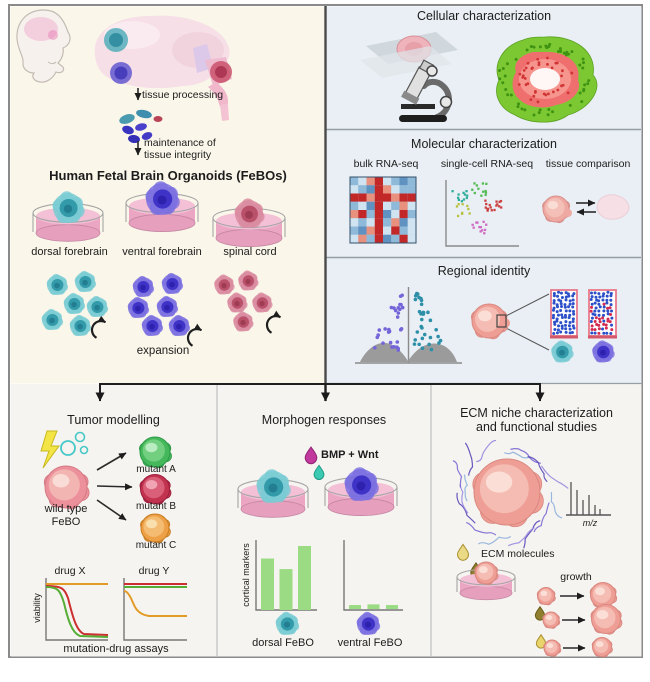  What do you see at coordinates (162, 252) in the screenshot?
I see `dish-label-ventral: ventral forebrain` at bounding box center [162, 252].